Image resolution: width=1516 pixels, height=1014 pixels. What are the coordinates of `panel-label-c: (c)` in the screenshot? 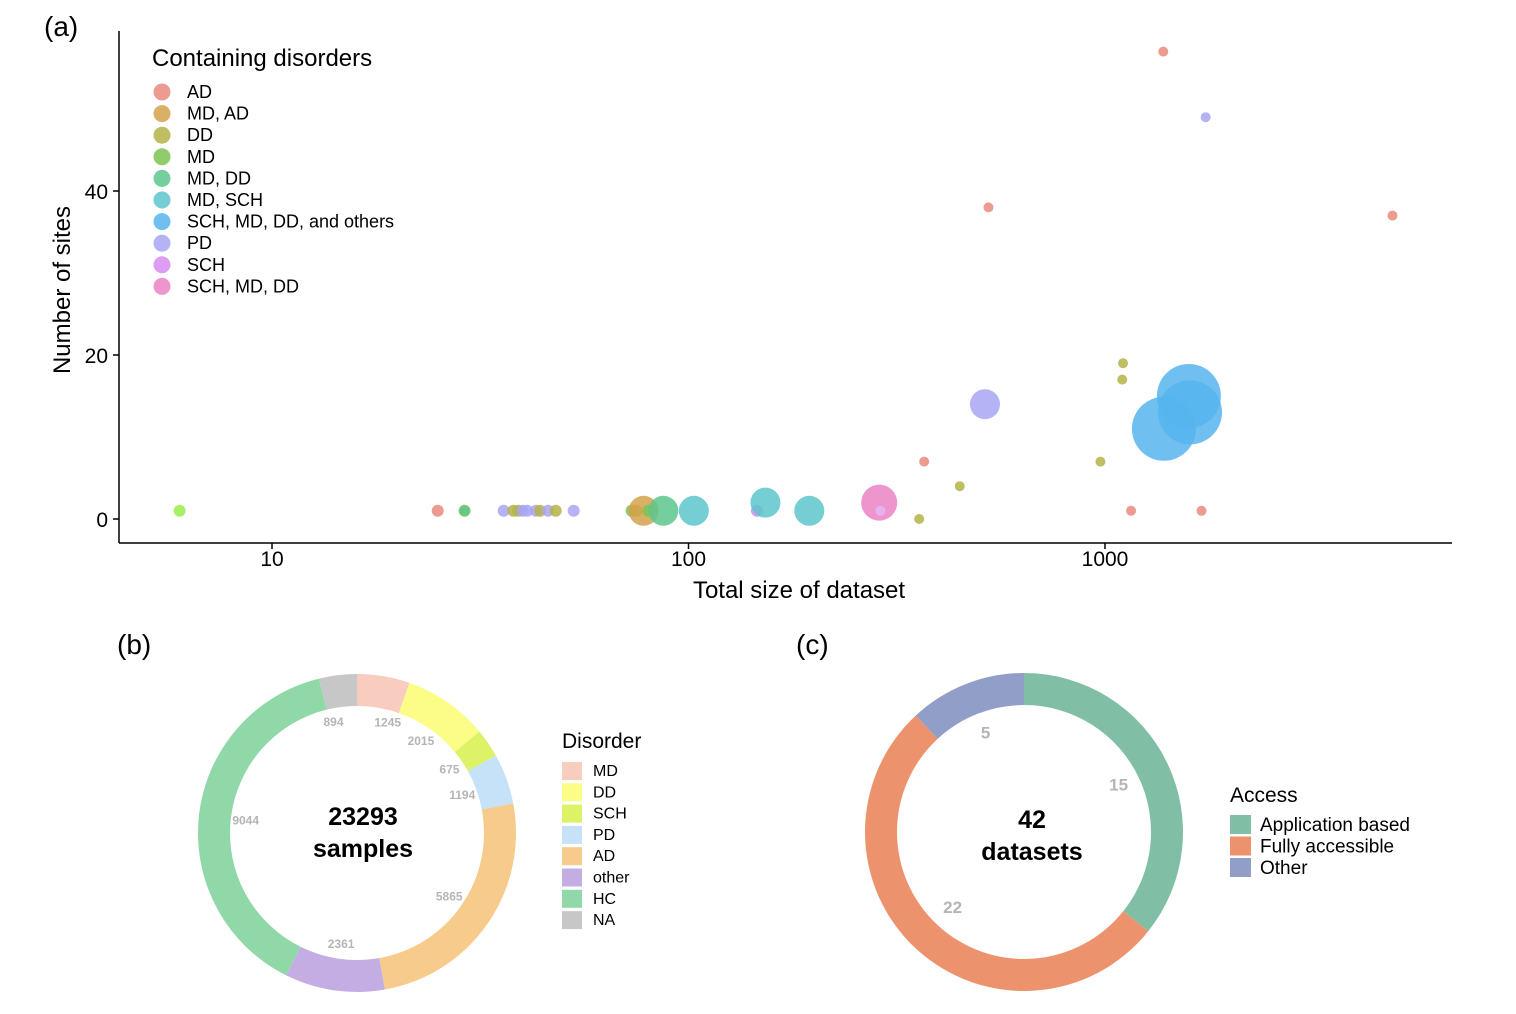 It's located at (812, 644).